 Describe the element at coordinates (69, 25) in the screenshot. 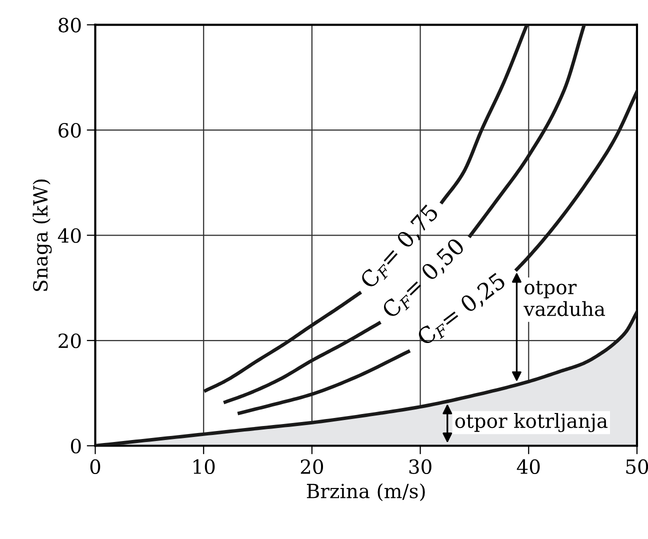

I see `y-tick-label: 80` at that location.